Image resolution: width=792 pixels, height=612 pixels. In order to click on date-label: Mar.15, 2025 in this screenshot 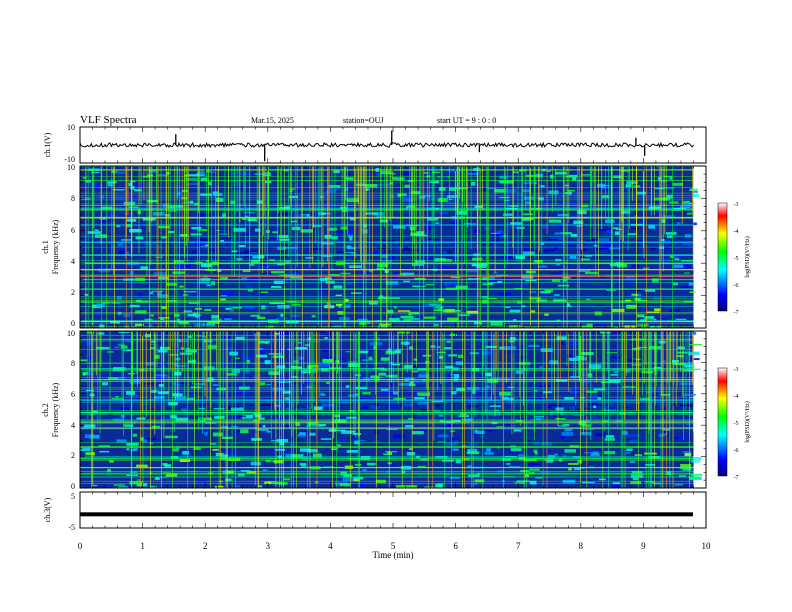, I will do `click(272, 120)`.